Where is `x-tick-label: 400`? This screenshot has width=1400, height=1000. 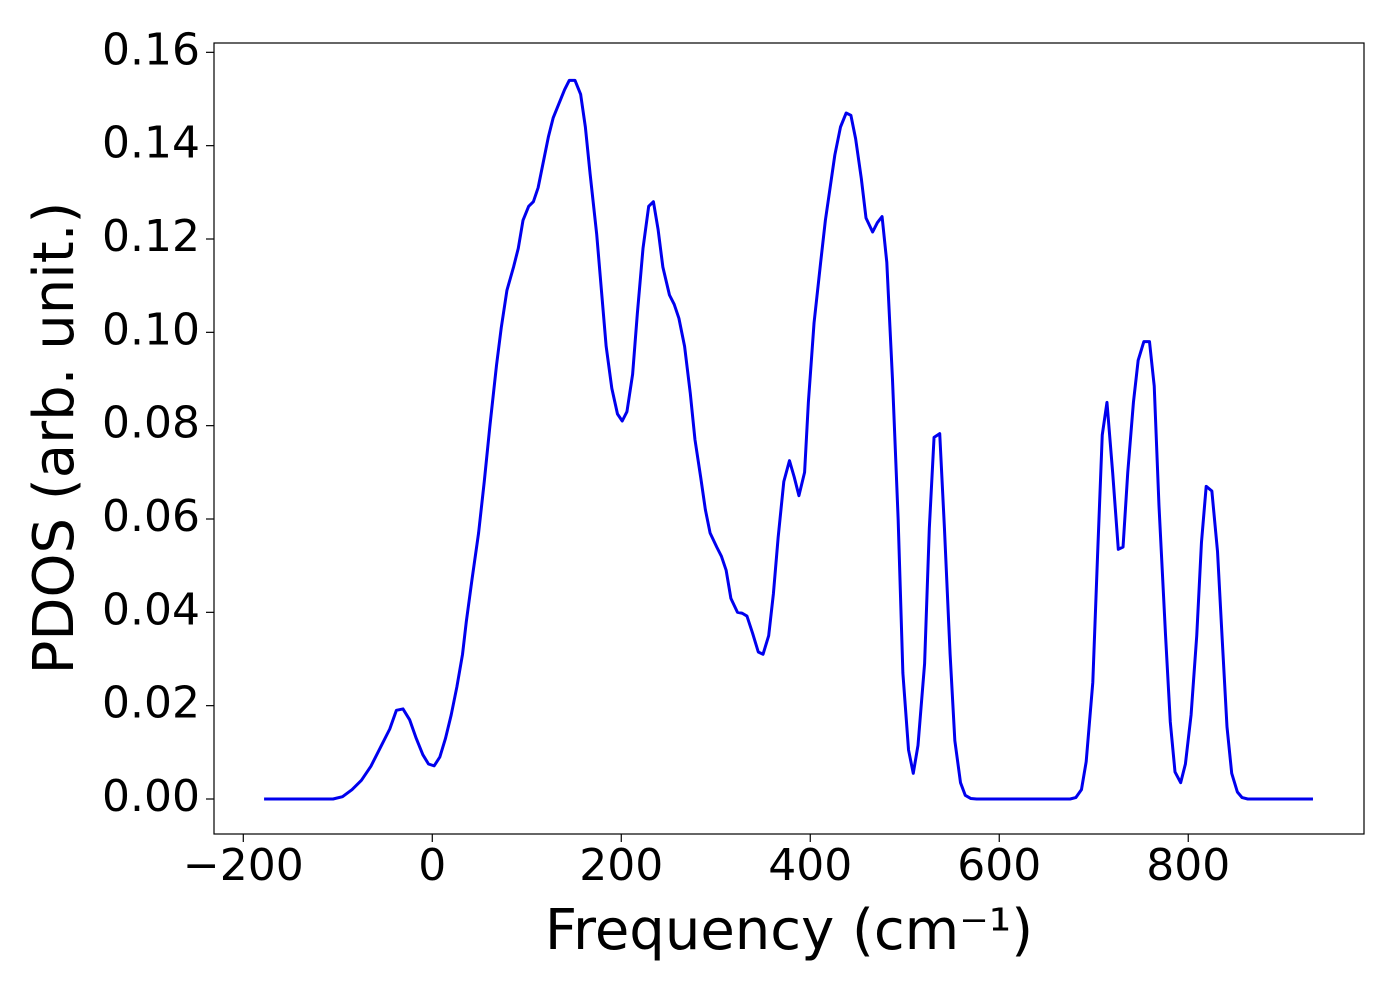
x-tick-label: 400 is located at coordinates (810, 865).